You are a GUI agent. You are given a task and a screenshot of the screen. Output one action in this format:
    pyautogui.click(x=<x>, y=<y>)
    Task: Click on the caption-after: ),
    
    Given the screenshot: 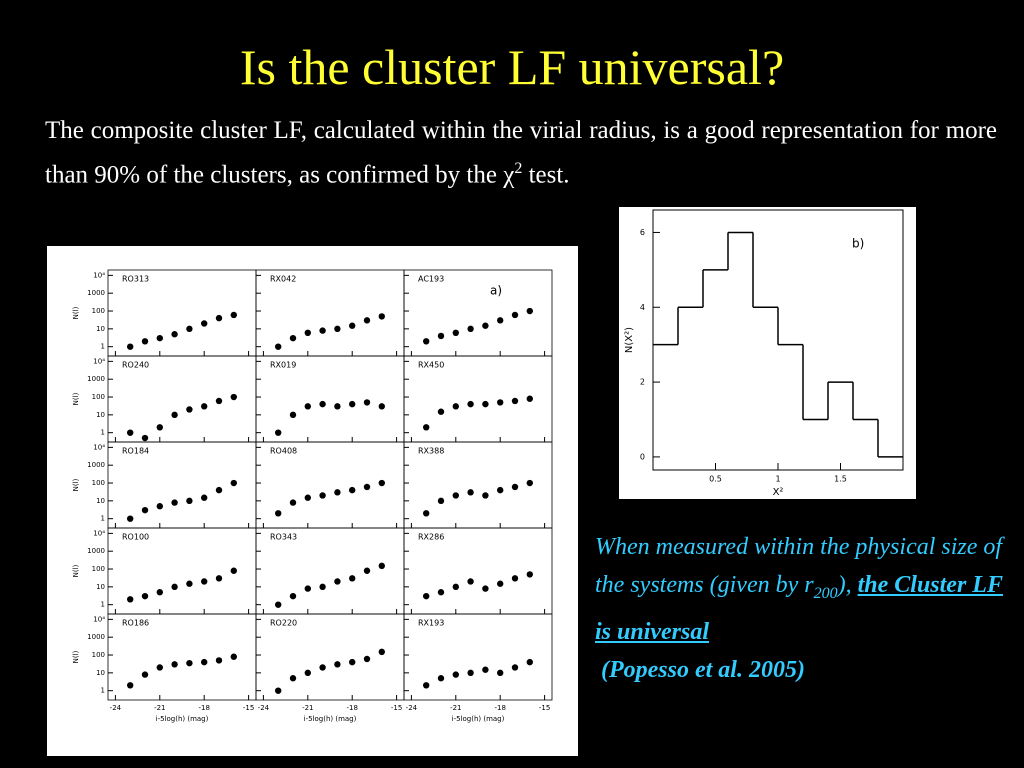 What is the action you would take?
    pyautogui.click(x=844, y=585)
    